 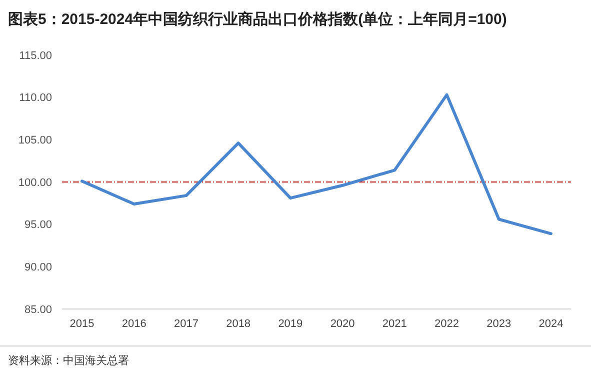 I want to click on x-tick-label: 2020, so click(x=342, y=324).